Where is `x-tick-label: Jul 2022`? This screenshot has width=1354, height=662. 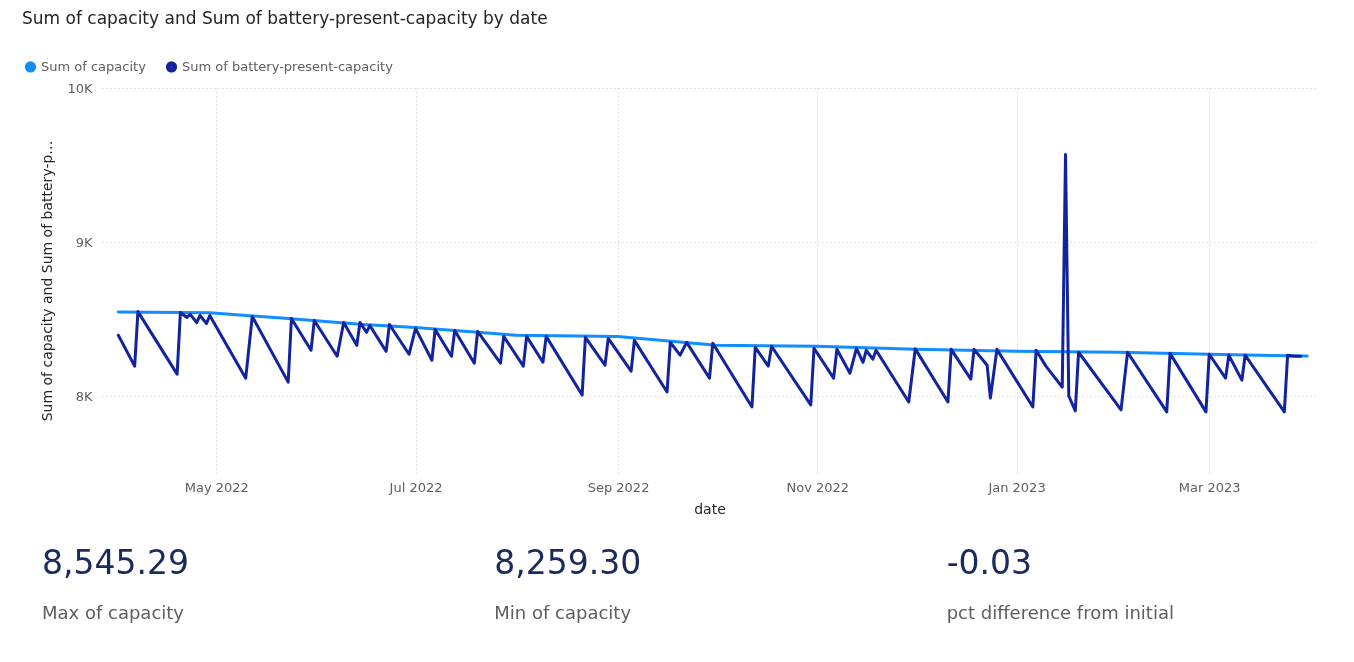
x-tick-label: Jul 2022 is located at coordinates (415, 487).